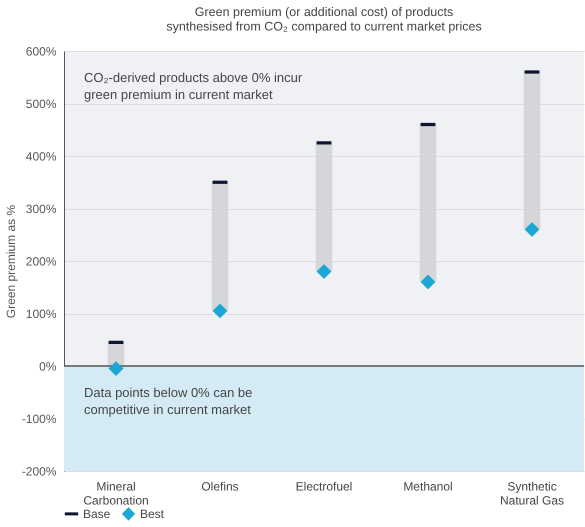  What do you see at coordinates (48, 367) in the screenshot?
I see `y-tick-label: 0%` at bounding box center [48, 367].